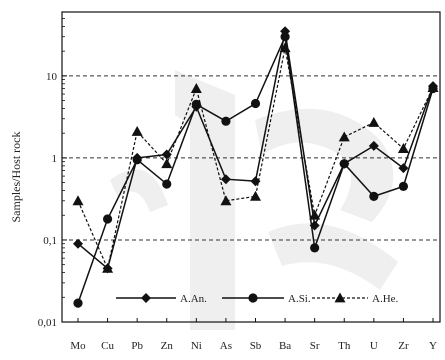  I want to click on point-a-si-as, so click(226, 121).